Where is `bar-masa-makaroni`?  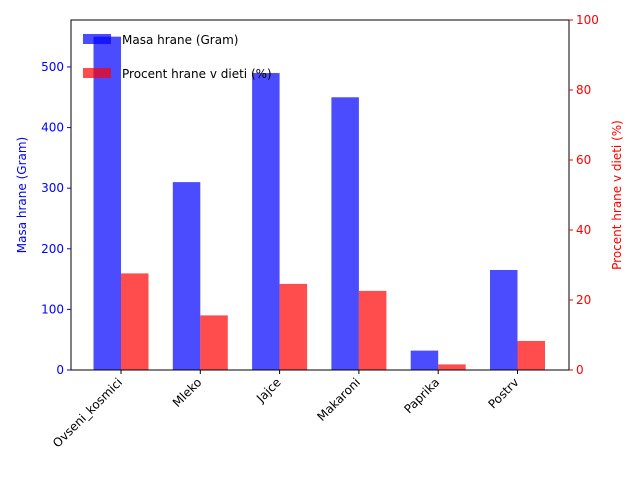 bar-masa-makaroni is located at coordinates (345, 233).